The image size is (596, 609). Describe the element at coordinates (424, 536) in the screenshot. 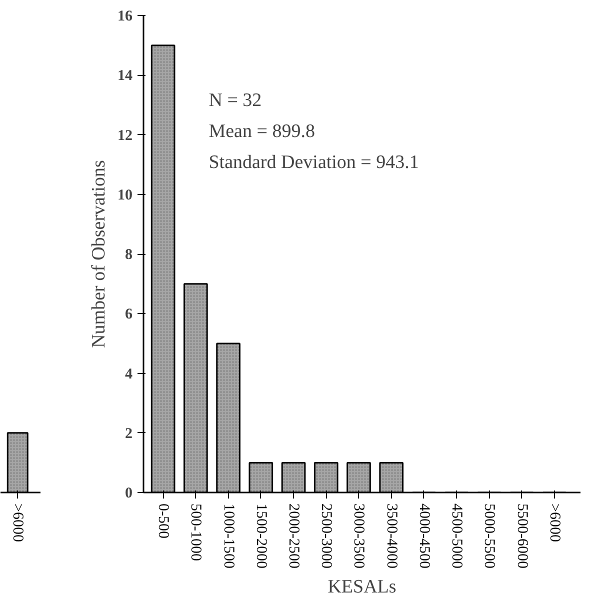

I see `x-tick-label: 4000-4500` at that location.